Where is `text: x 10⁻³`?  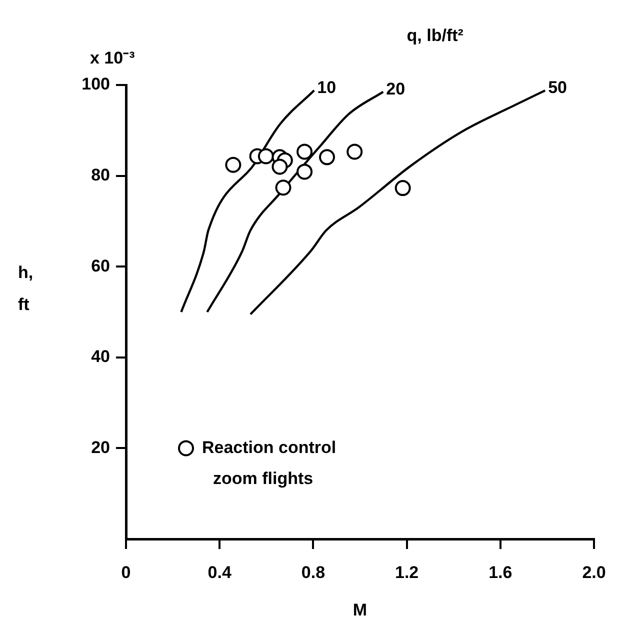 text: x 10⁻³ is located at coordinates (113, 58).